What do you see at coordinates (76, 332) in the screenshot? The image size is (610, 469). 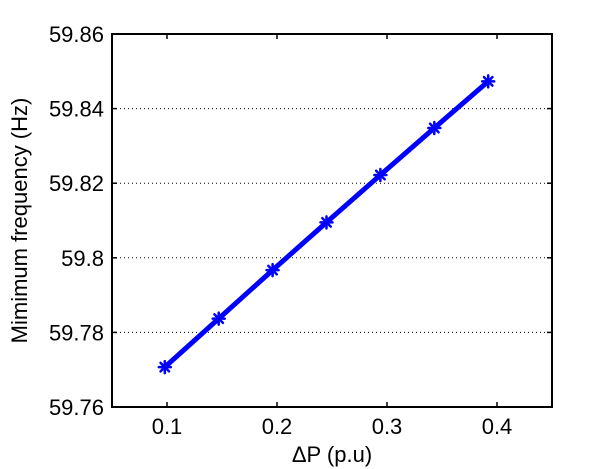 I see `y-tick-label: 59.78` at bounding box center [76, 332].